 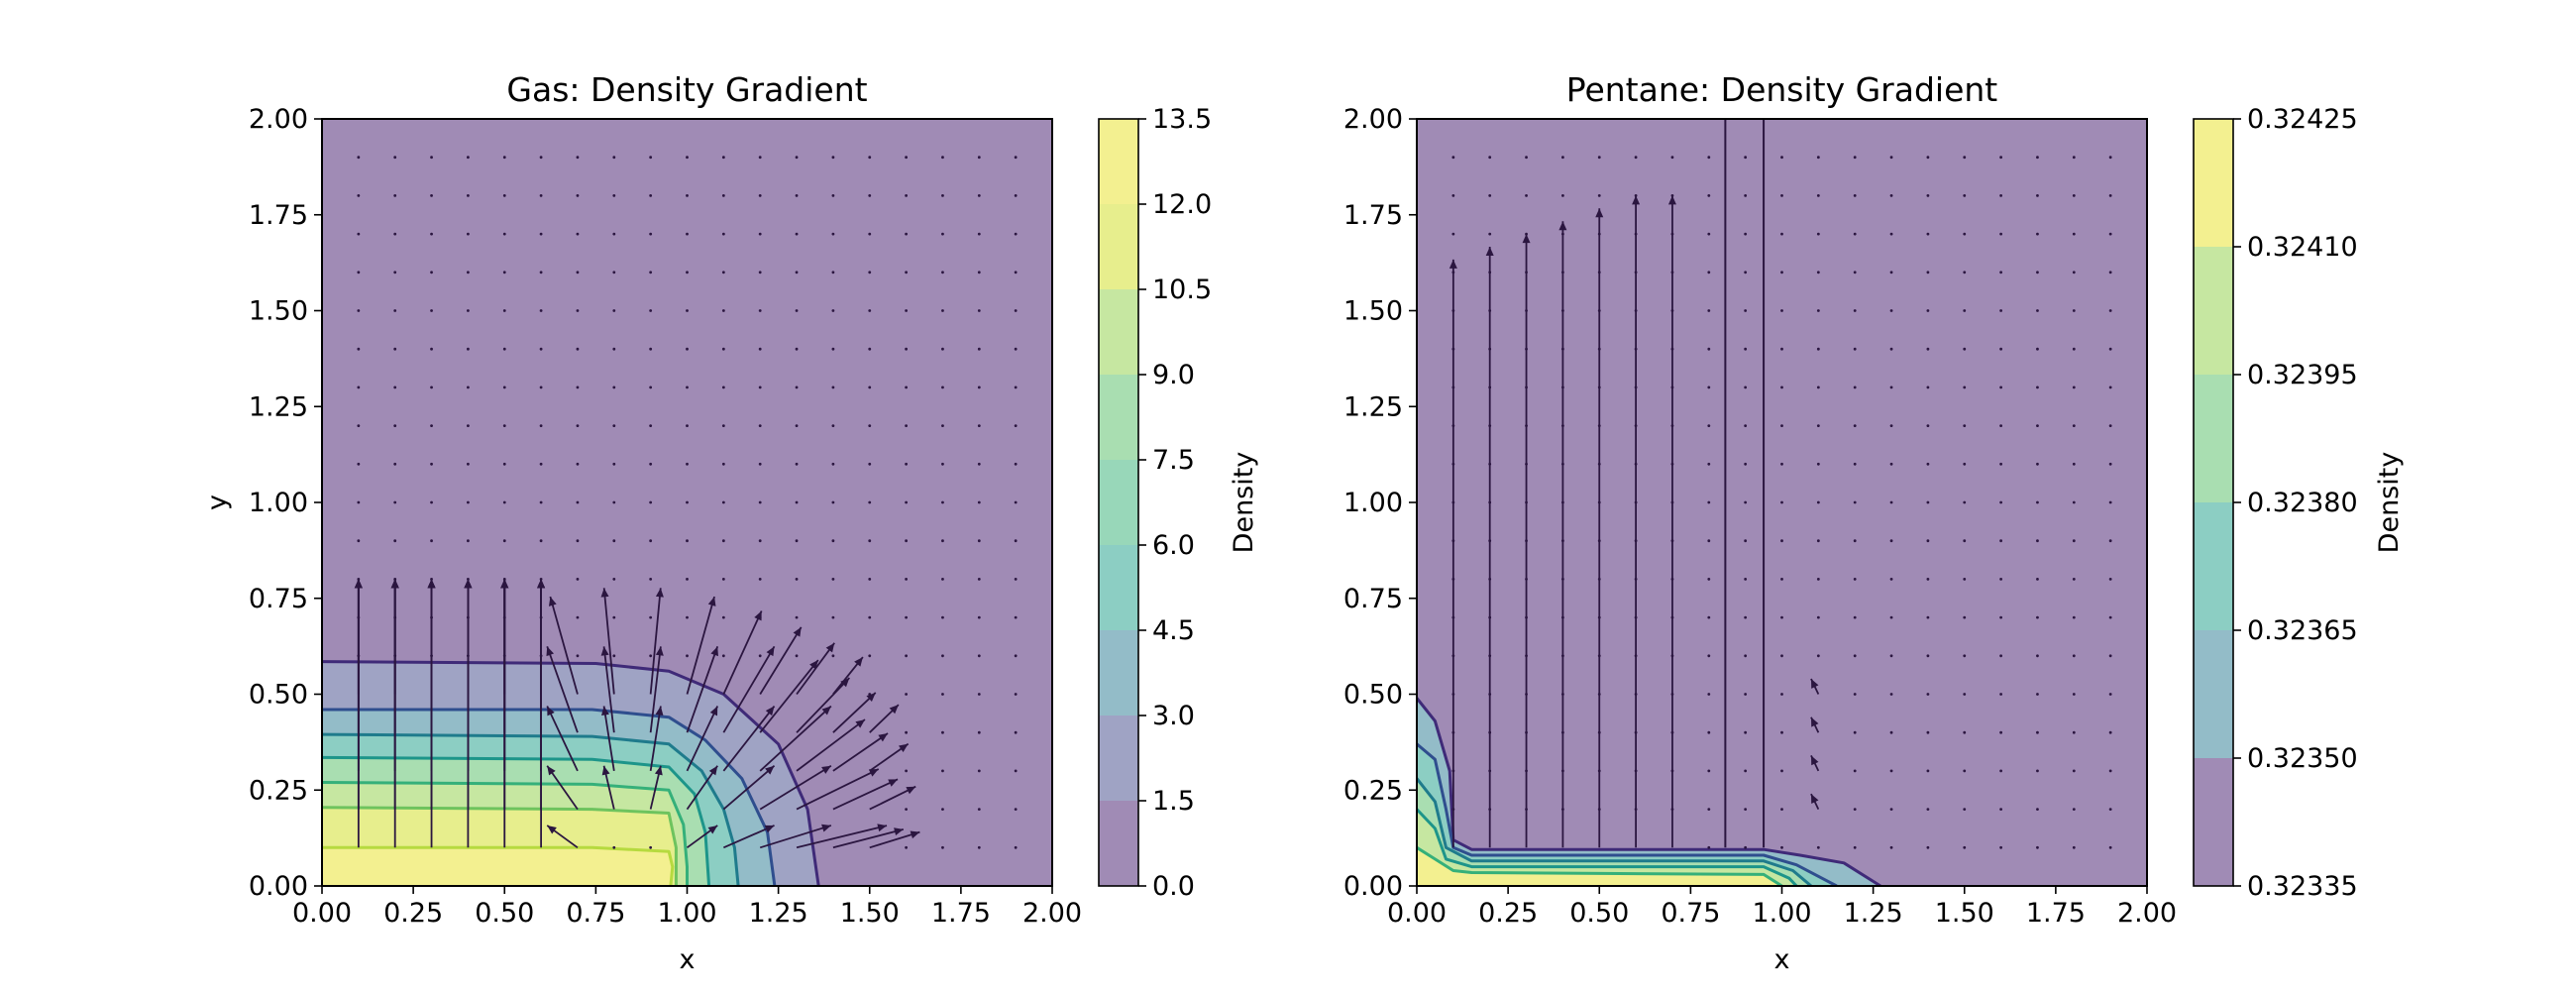 I want to click on gas-contour-fill-band, so click(x=497, y=866).